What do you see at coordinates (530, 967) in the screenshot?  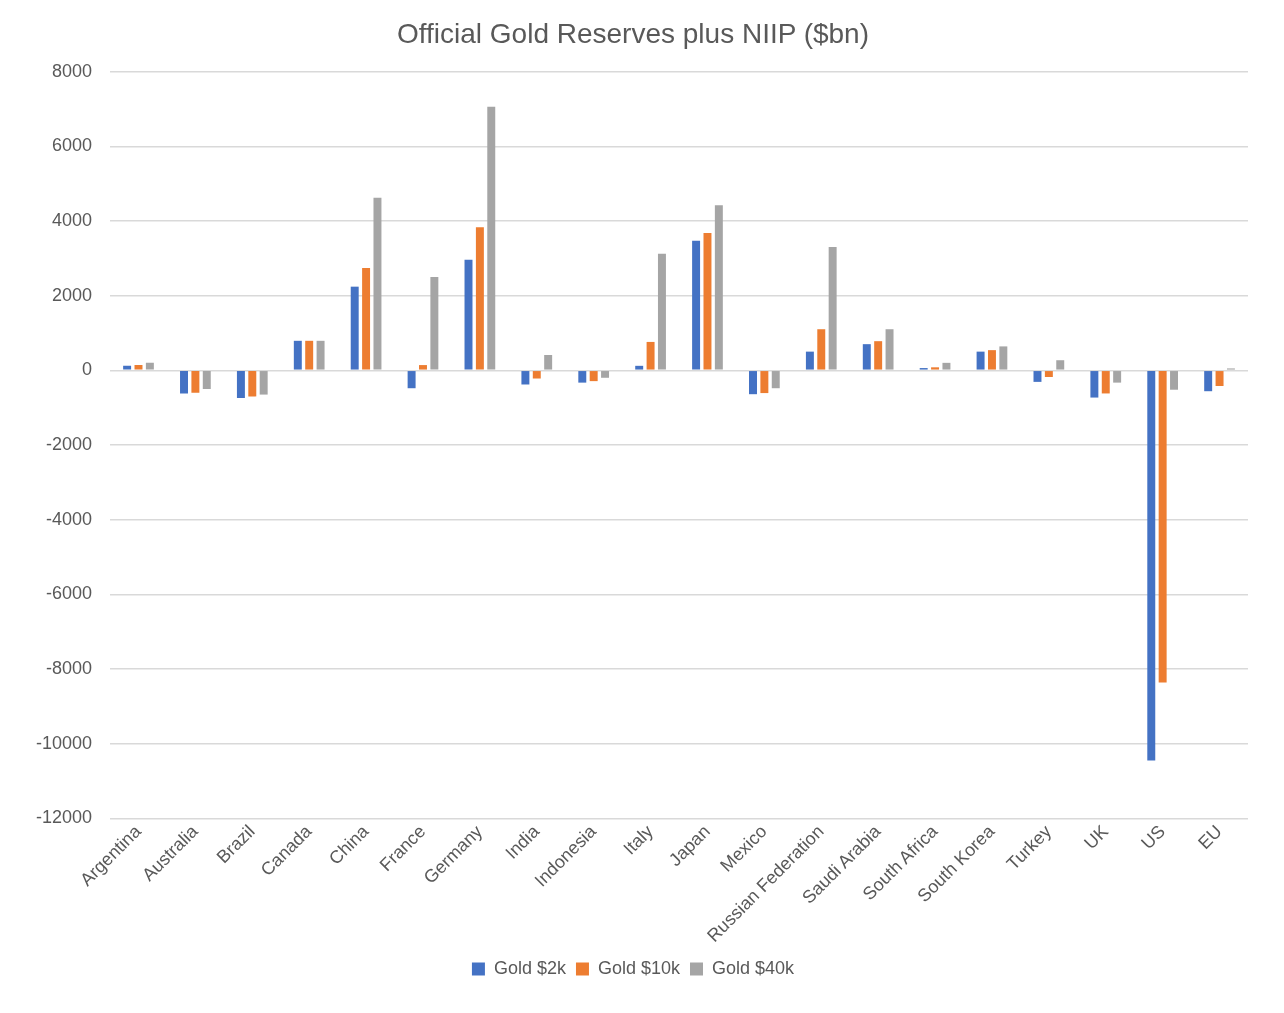 I see `legend-label: Gold $2k` at bounding box center [530, 967].